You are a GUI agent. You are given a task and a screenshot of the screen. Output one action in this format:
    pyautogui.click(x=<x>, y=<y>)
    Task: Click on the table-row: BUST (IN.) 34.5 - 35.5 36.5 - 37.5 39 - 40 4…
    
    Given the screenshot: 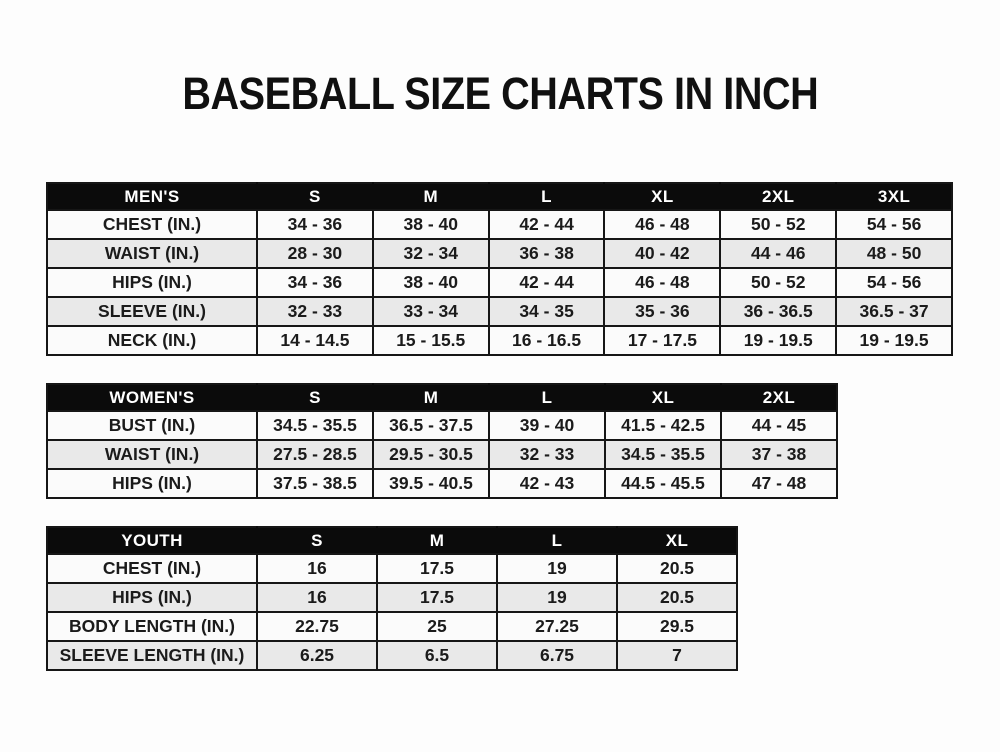 What is the action you would take?
    pyautogui.click(x=442, y=425)
    